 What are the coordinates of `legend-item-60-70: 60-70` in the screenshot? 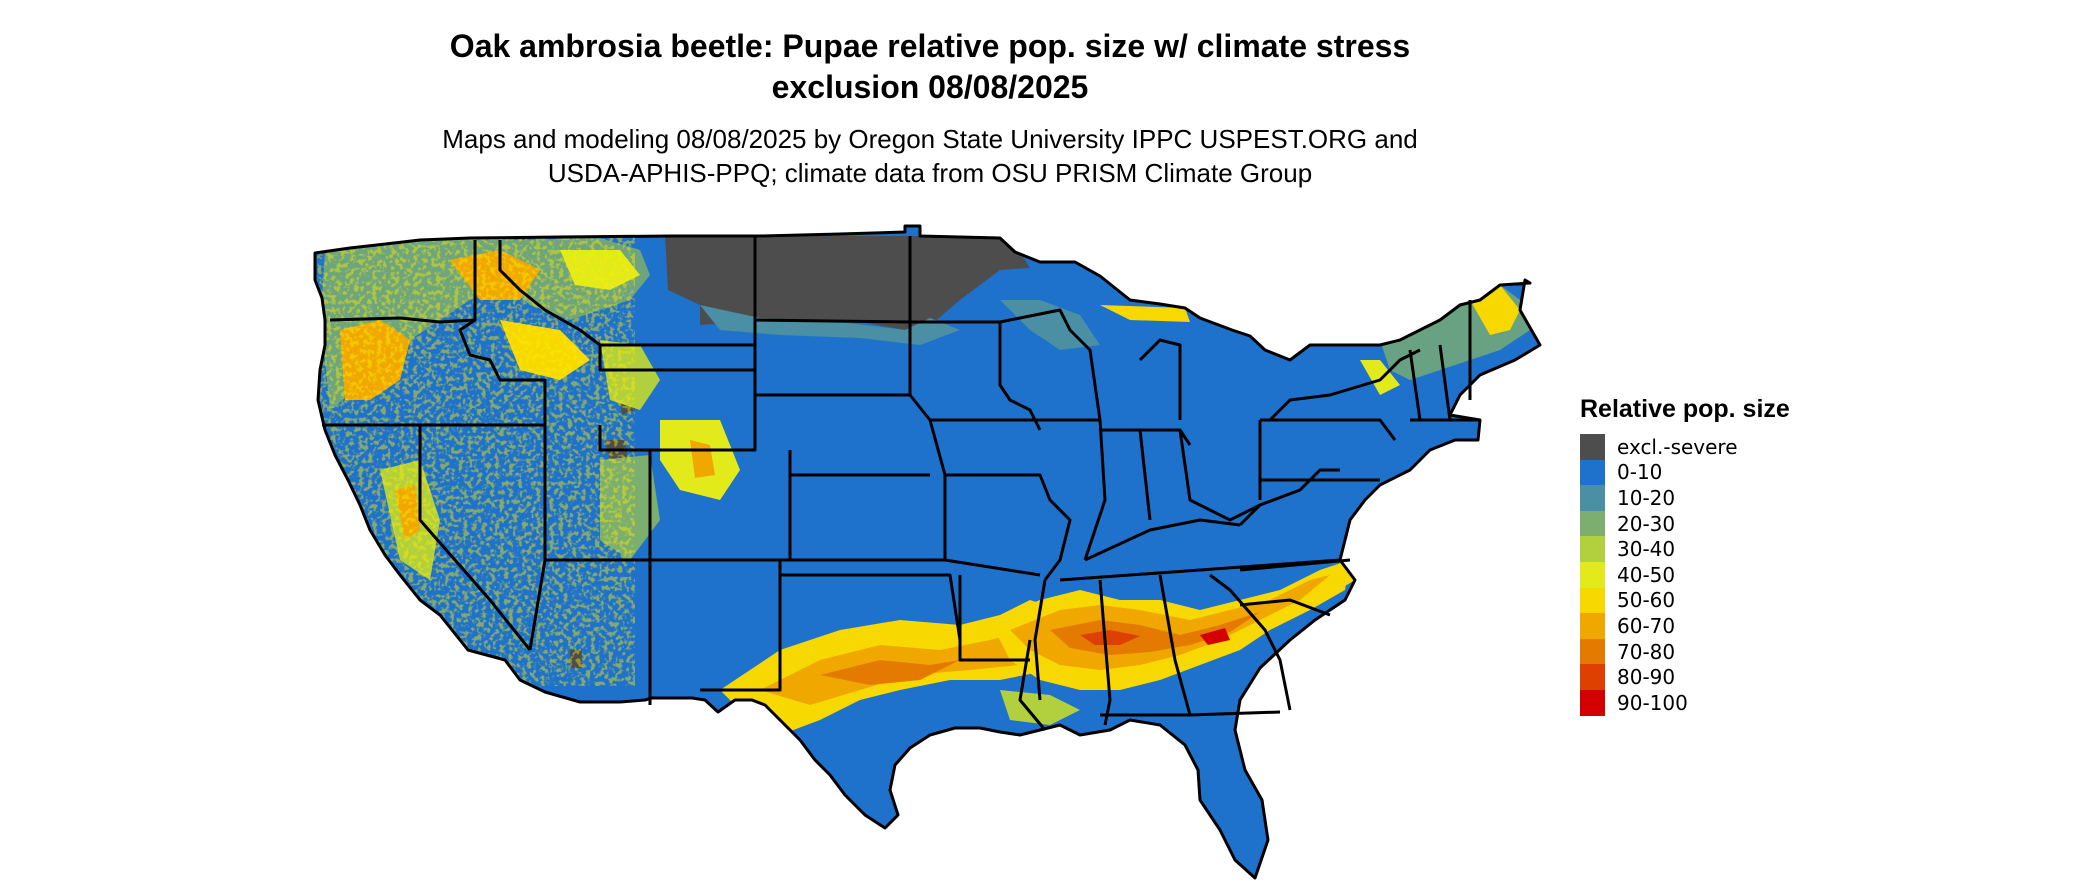 It's located at (1685, 626).